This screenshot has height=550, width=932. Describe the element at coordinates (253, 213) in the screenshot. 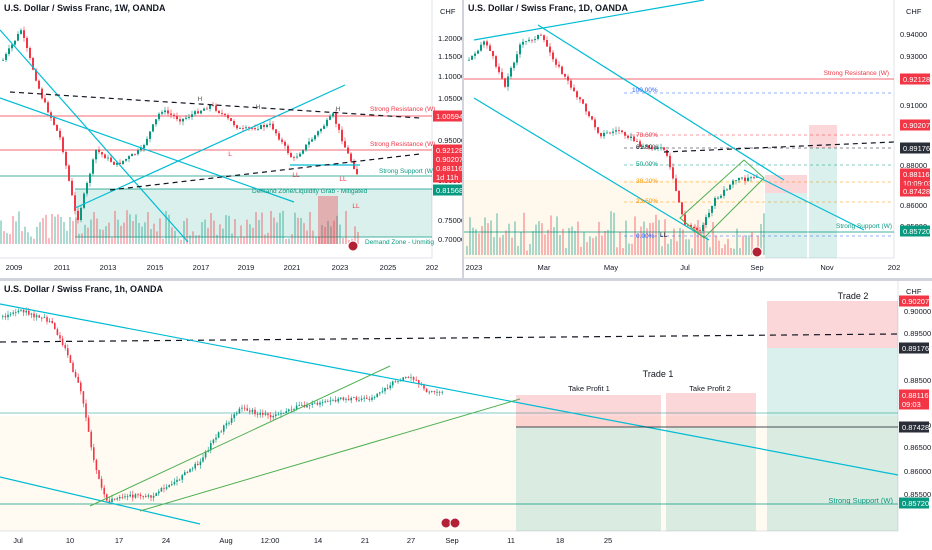

I see `weekly-demand-zone` at that location.